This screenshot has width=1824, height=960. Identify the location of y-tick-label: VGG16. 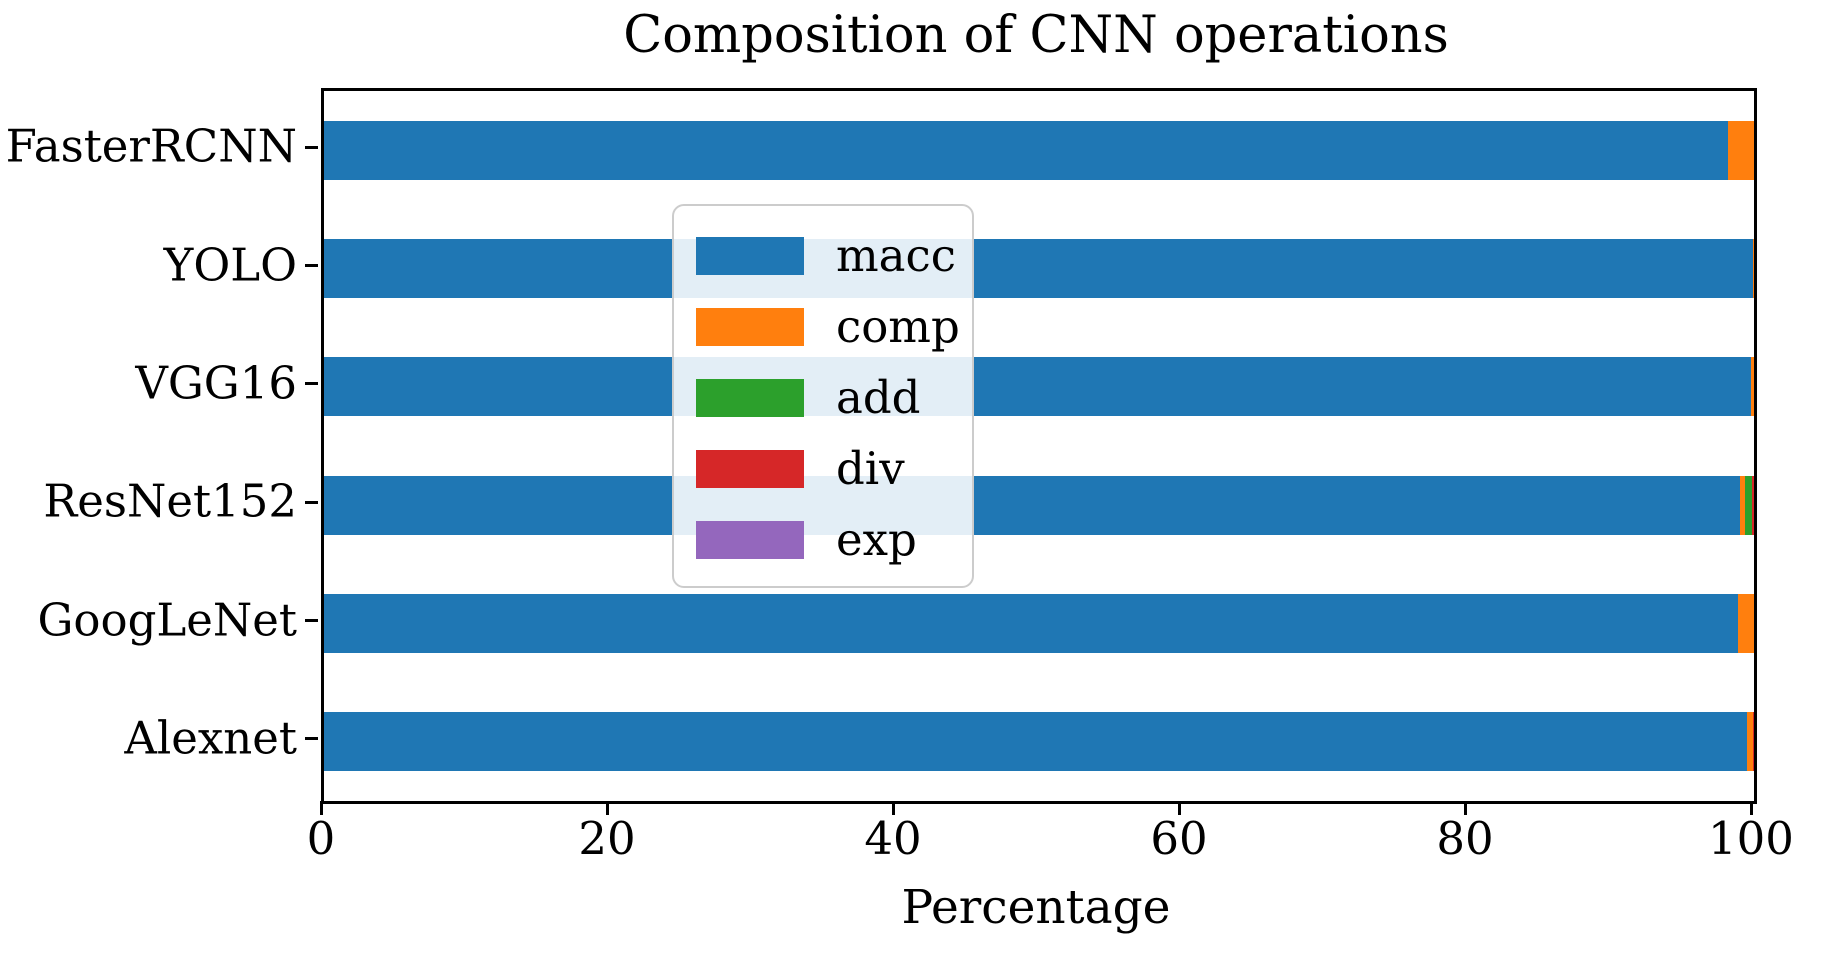
(216, 383).